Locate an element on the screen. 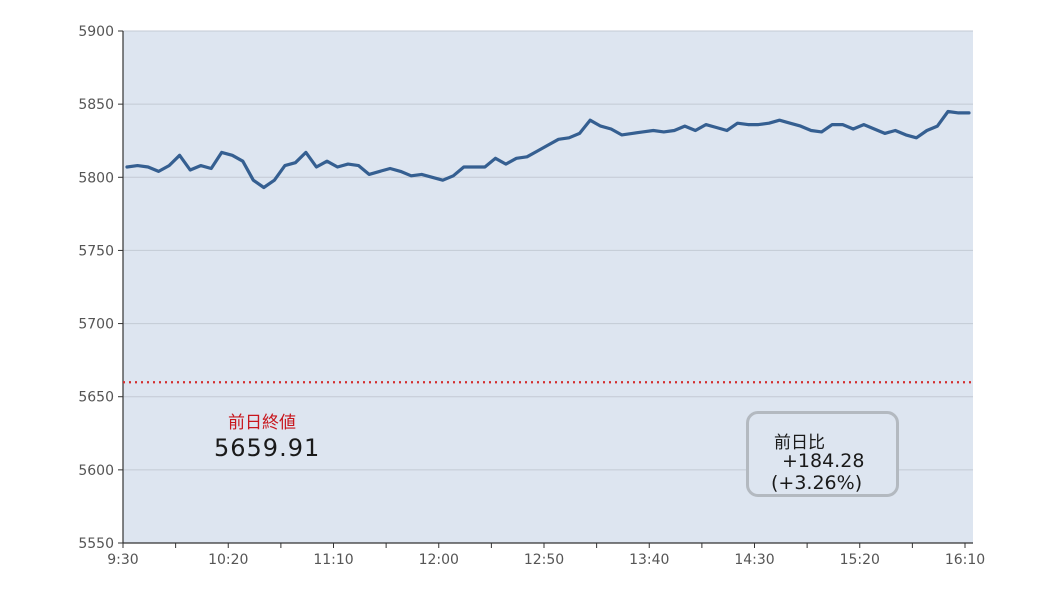 The width and height of the screenshot is (1038, 598). prev-close-value: 5659.91 is located at coordinates (267, 448).